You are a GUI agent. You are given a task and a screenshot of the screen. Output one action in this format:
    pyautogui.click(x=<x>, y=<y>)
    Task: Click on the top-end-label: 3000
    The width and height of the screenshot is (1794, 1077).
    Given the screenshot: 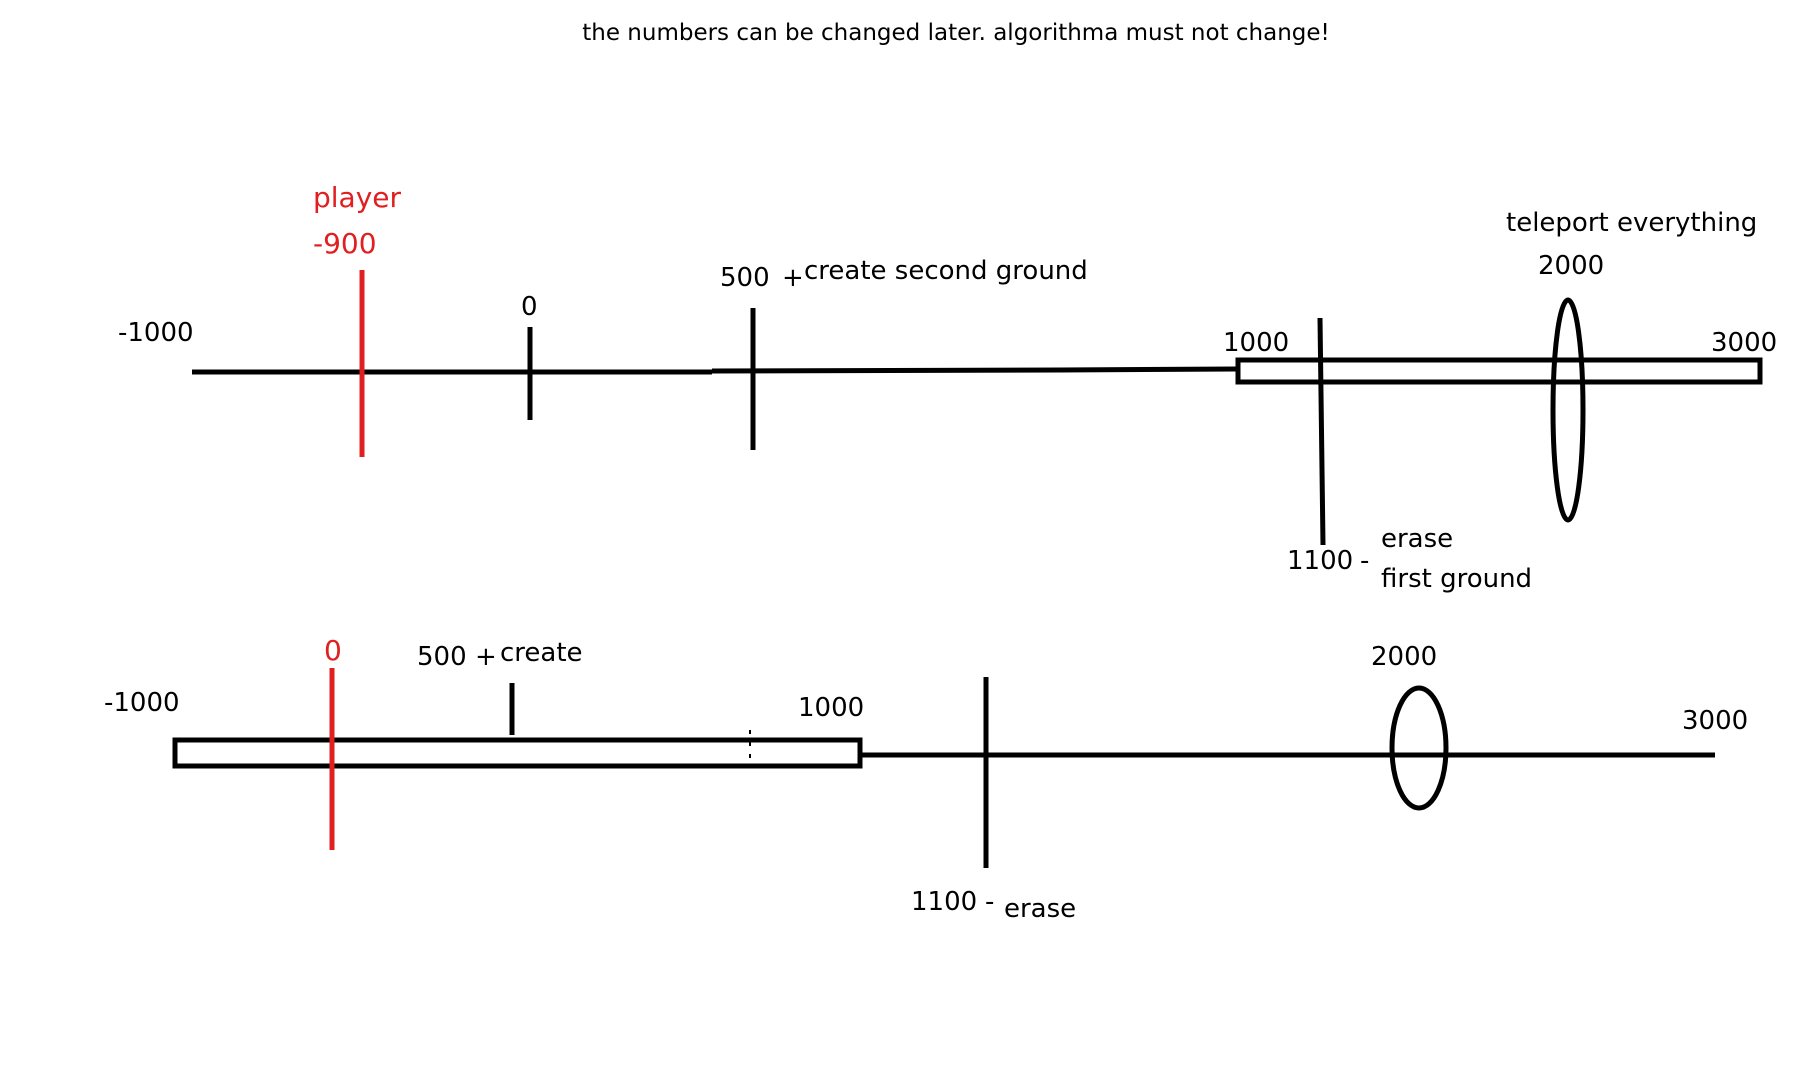 What is the action you would take?
    pyautogui.click(x=1744, y=343)
    